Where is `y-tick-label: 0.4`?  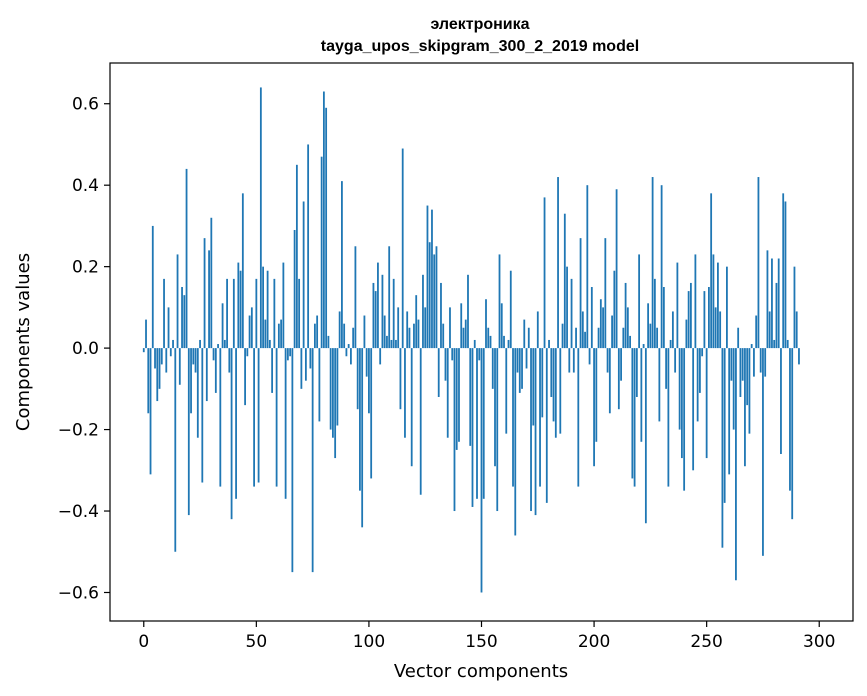
y-tick-label: 0.4 is located at coordinates (85, 186).